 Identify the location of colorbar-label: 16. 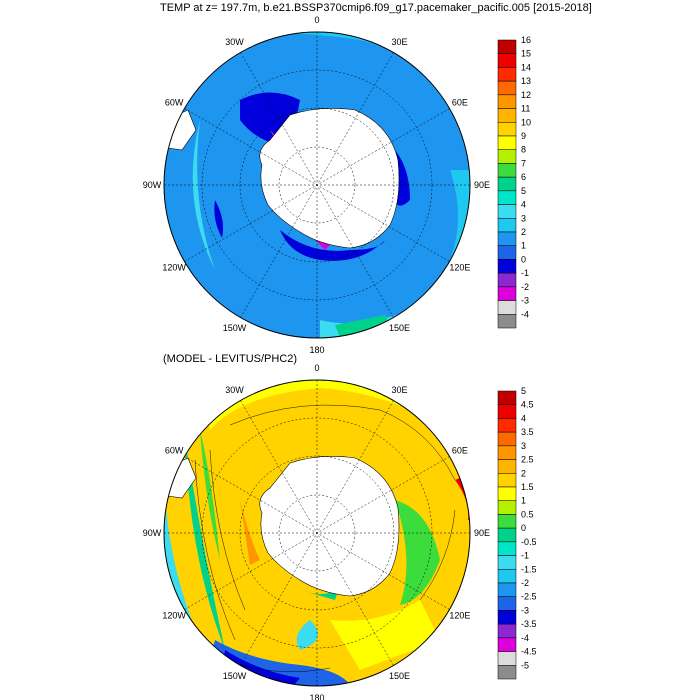
(526, 40).